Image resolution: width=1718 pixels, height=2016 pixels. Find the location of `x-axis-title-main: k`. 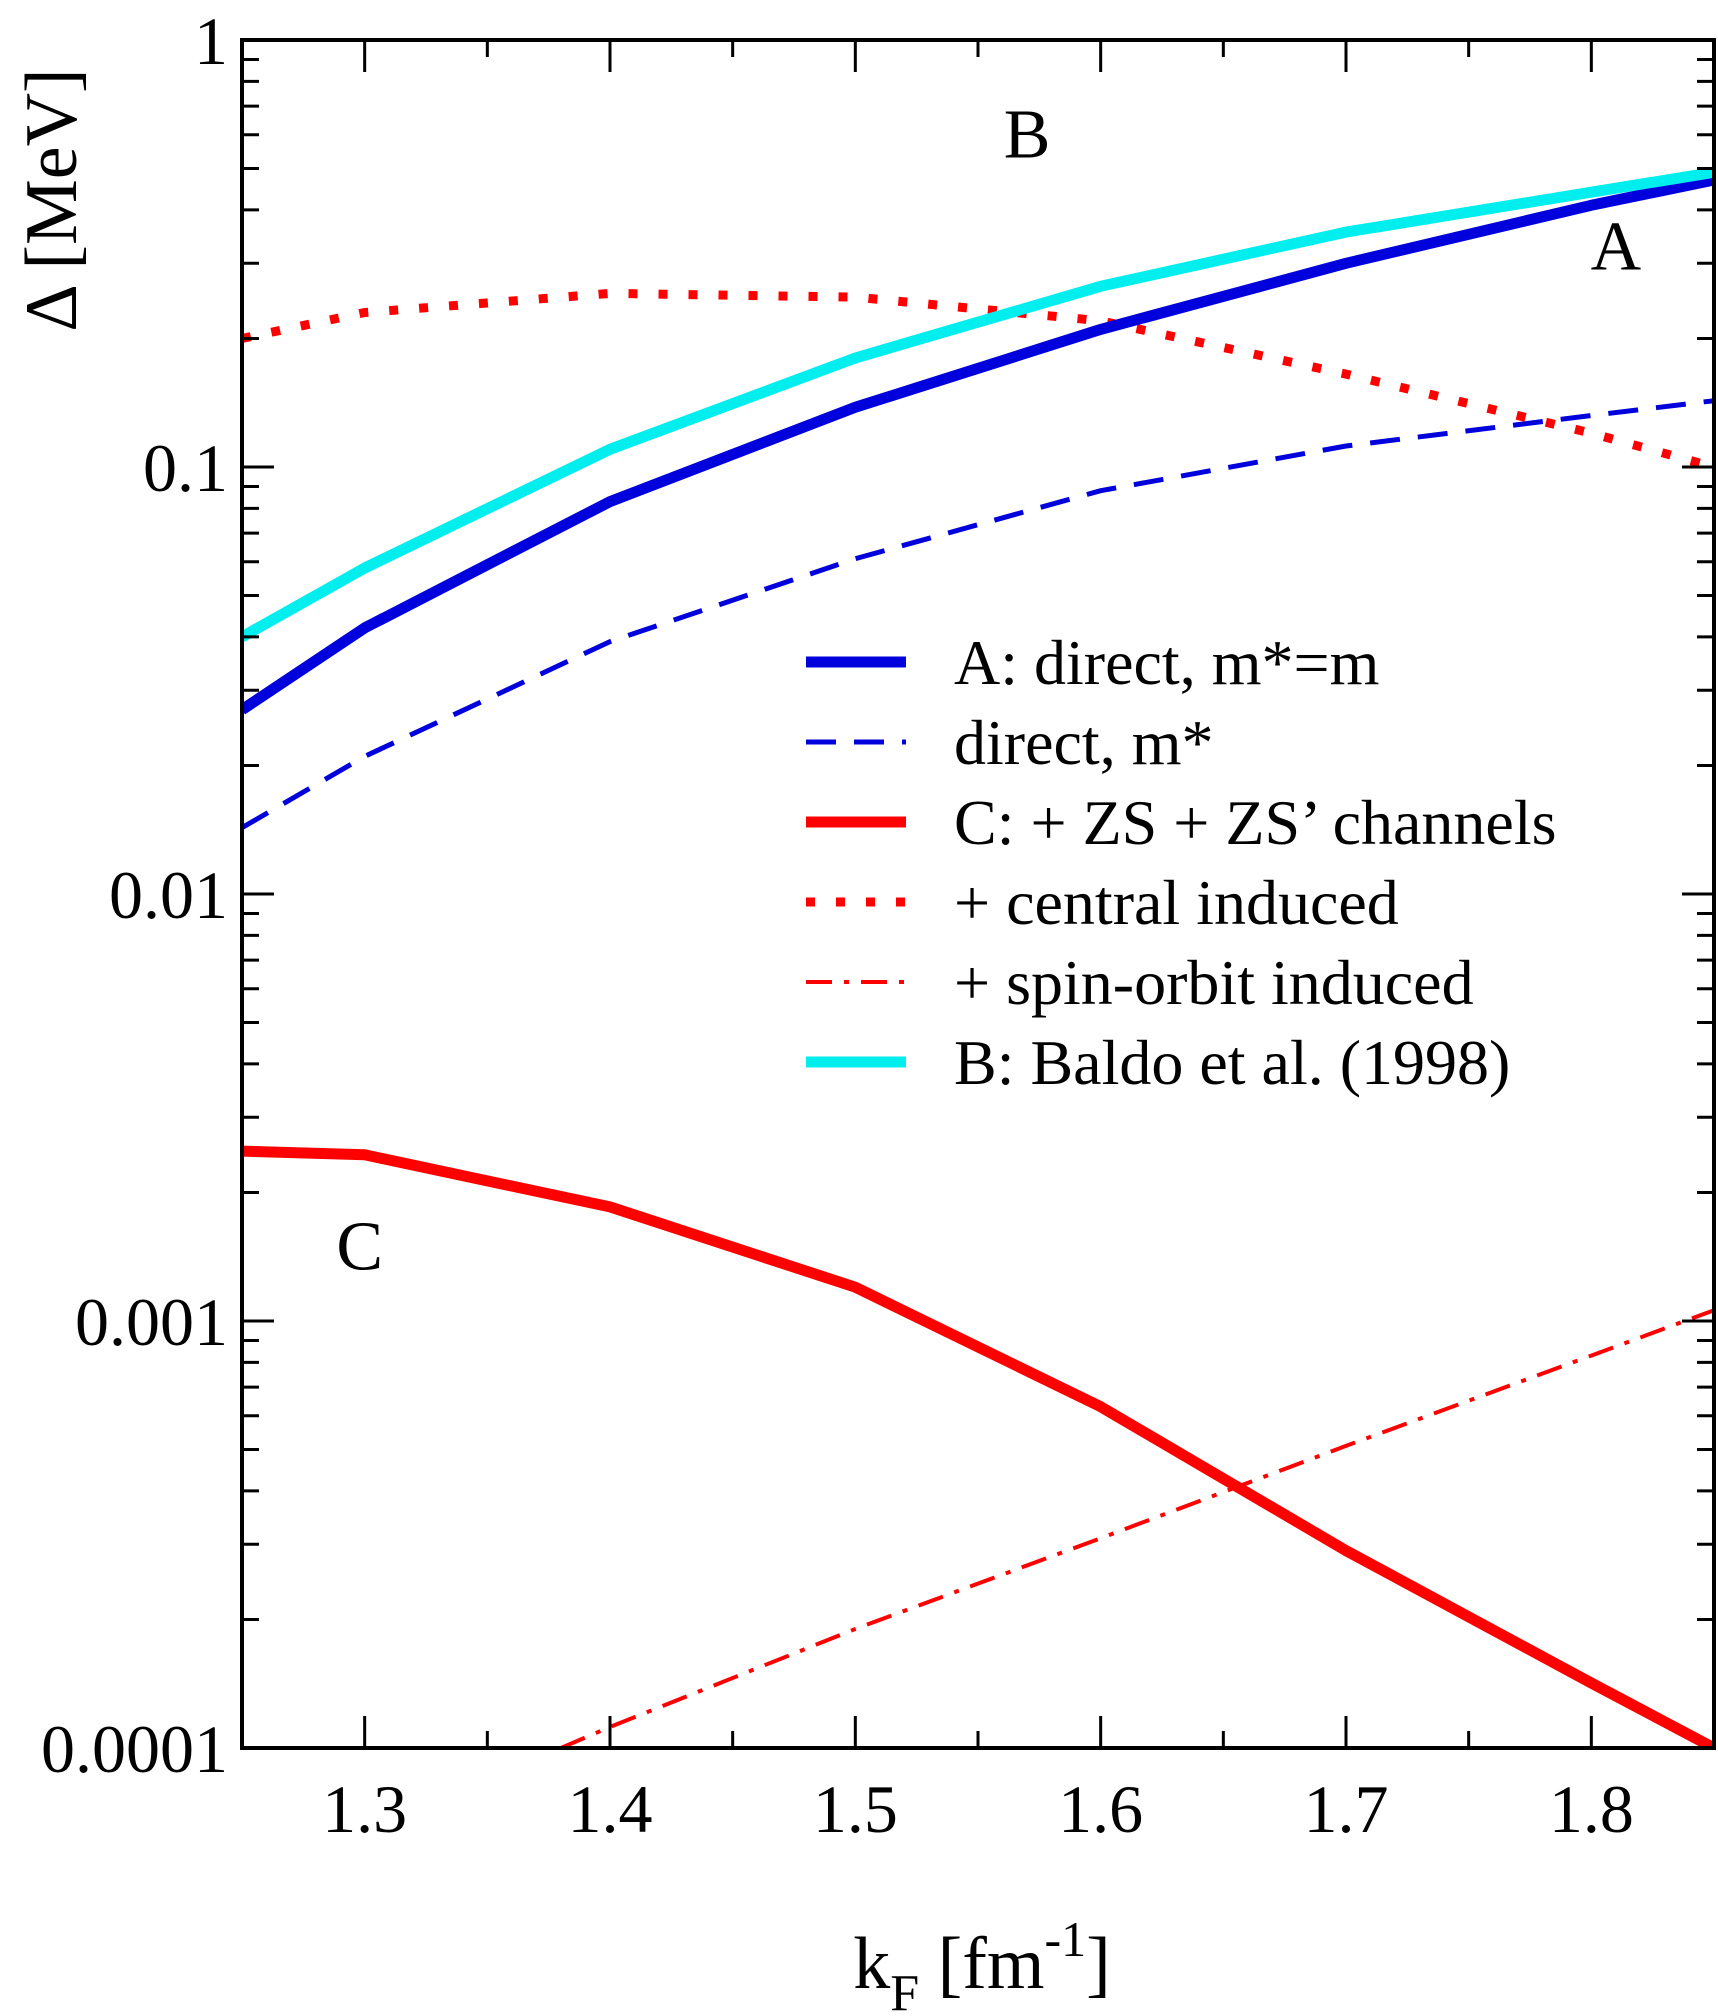

x-axis-title-main: k is located at coordinates (871, 1964).